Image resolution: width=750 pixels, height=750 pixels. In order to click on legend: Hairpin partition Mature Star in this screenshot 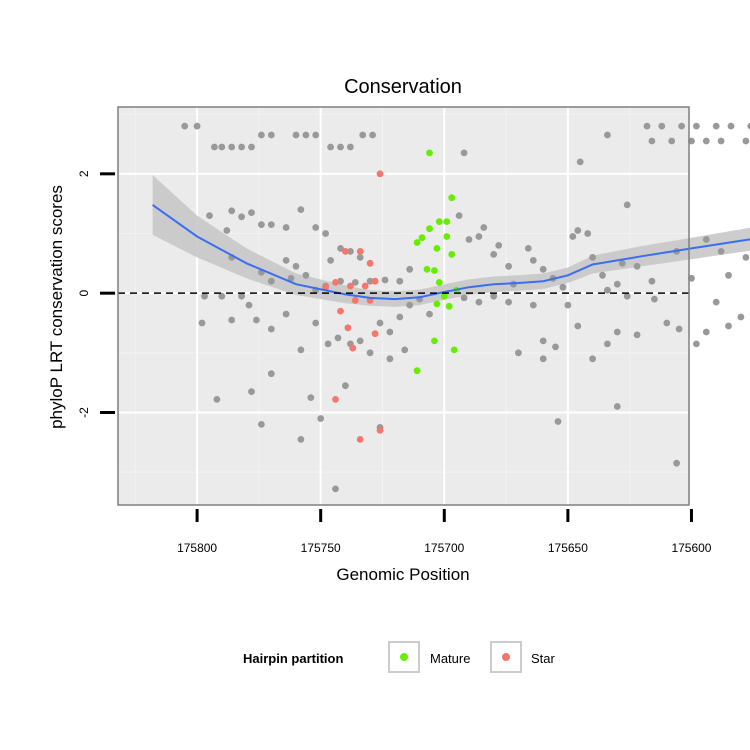, I will do `click(399, 657)`.